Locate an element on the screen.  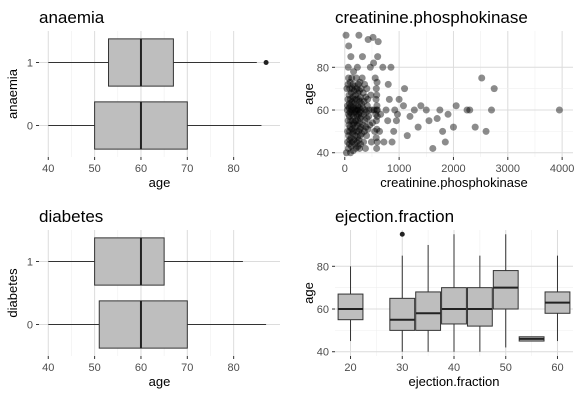
y-tick-label: 60 is located at coordinates (323, 310).